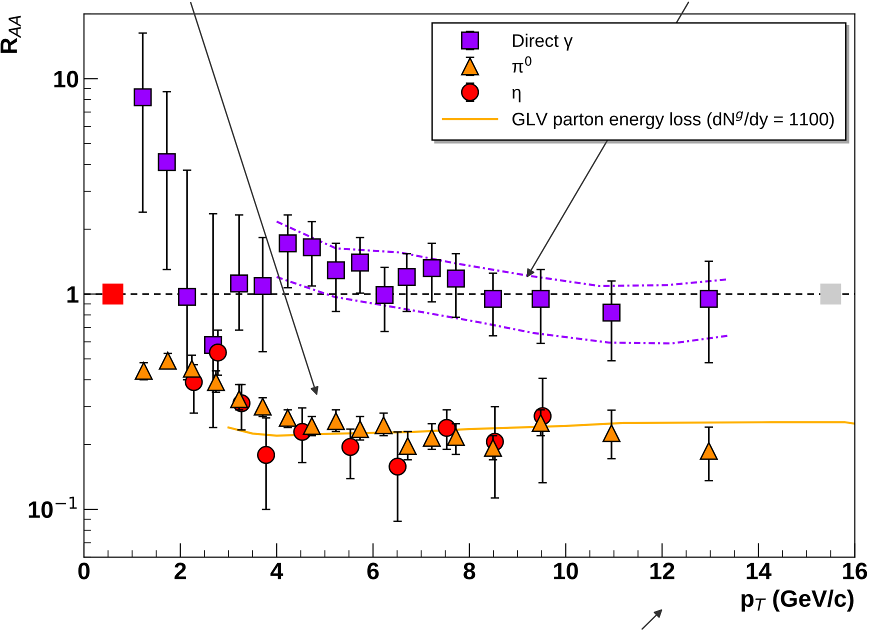 Image resolution: width=871 pixels, height=631 pixels. What do you see at coordinates (522, 64) in the screenshot?
I see `legend-label: π$^{0}$` at bounding box center [522, 64].